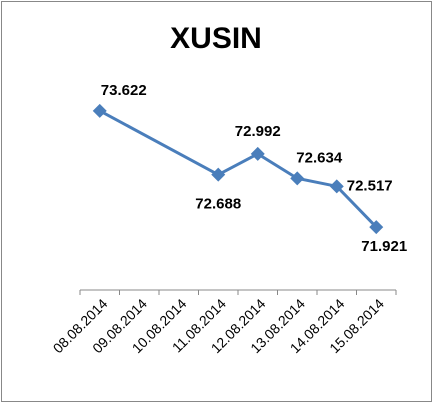 This screenshot has width=433, height=403. I want to click on data-label: 72.634, so click(319, 157).